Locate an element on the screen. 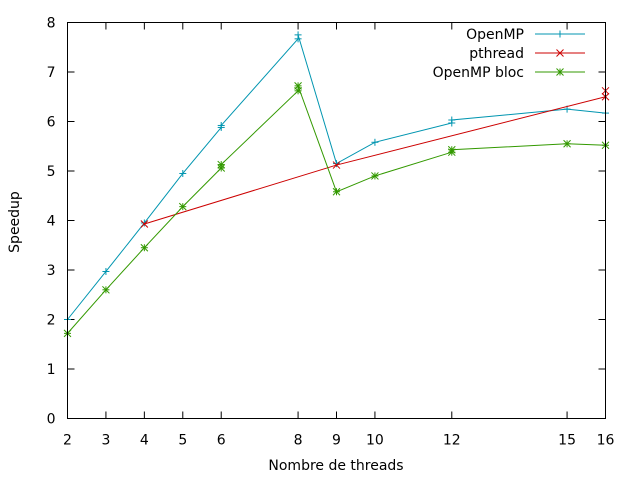 Image resolution: width=640 pixels, height=484 pixels. y-tick-label: 5 is located at coordinates (51, 172).